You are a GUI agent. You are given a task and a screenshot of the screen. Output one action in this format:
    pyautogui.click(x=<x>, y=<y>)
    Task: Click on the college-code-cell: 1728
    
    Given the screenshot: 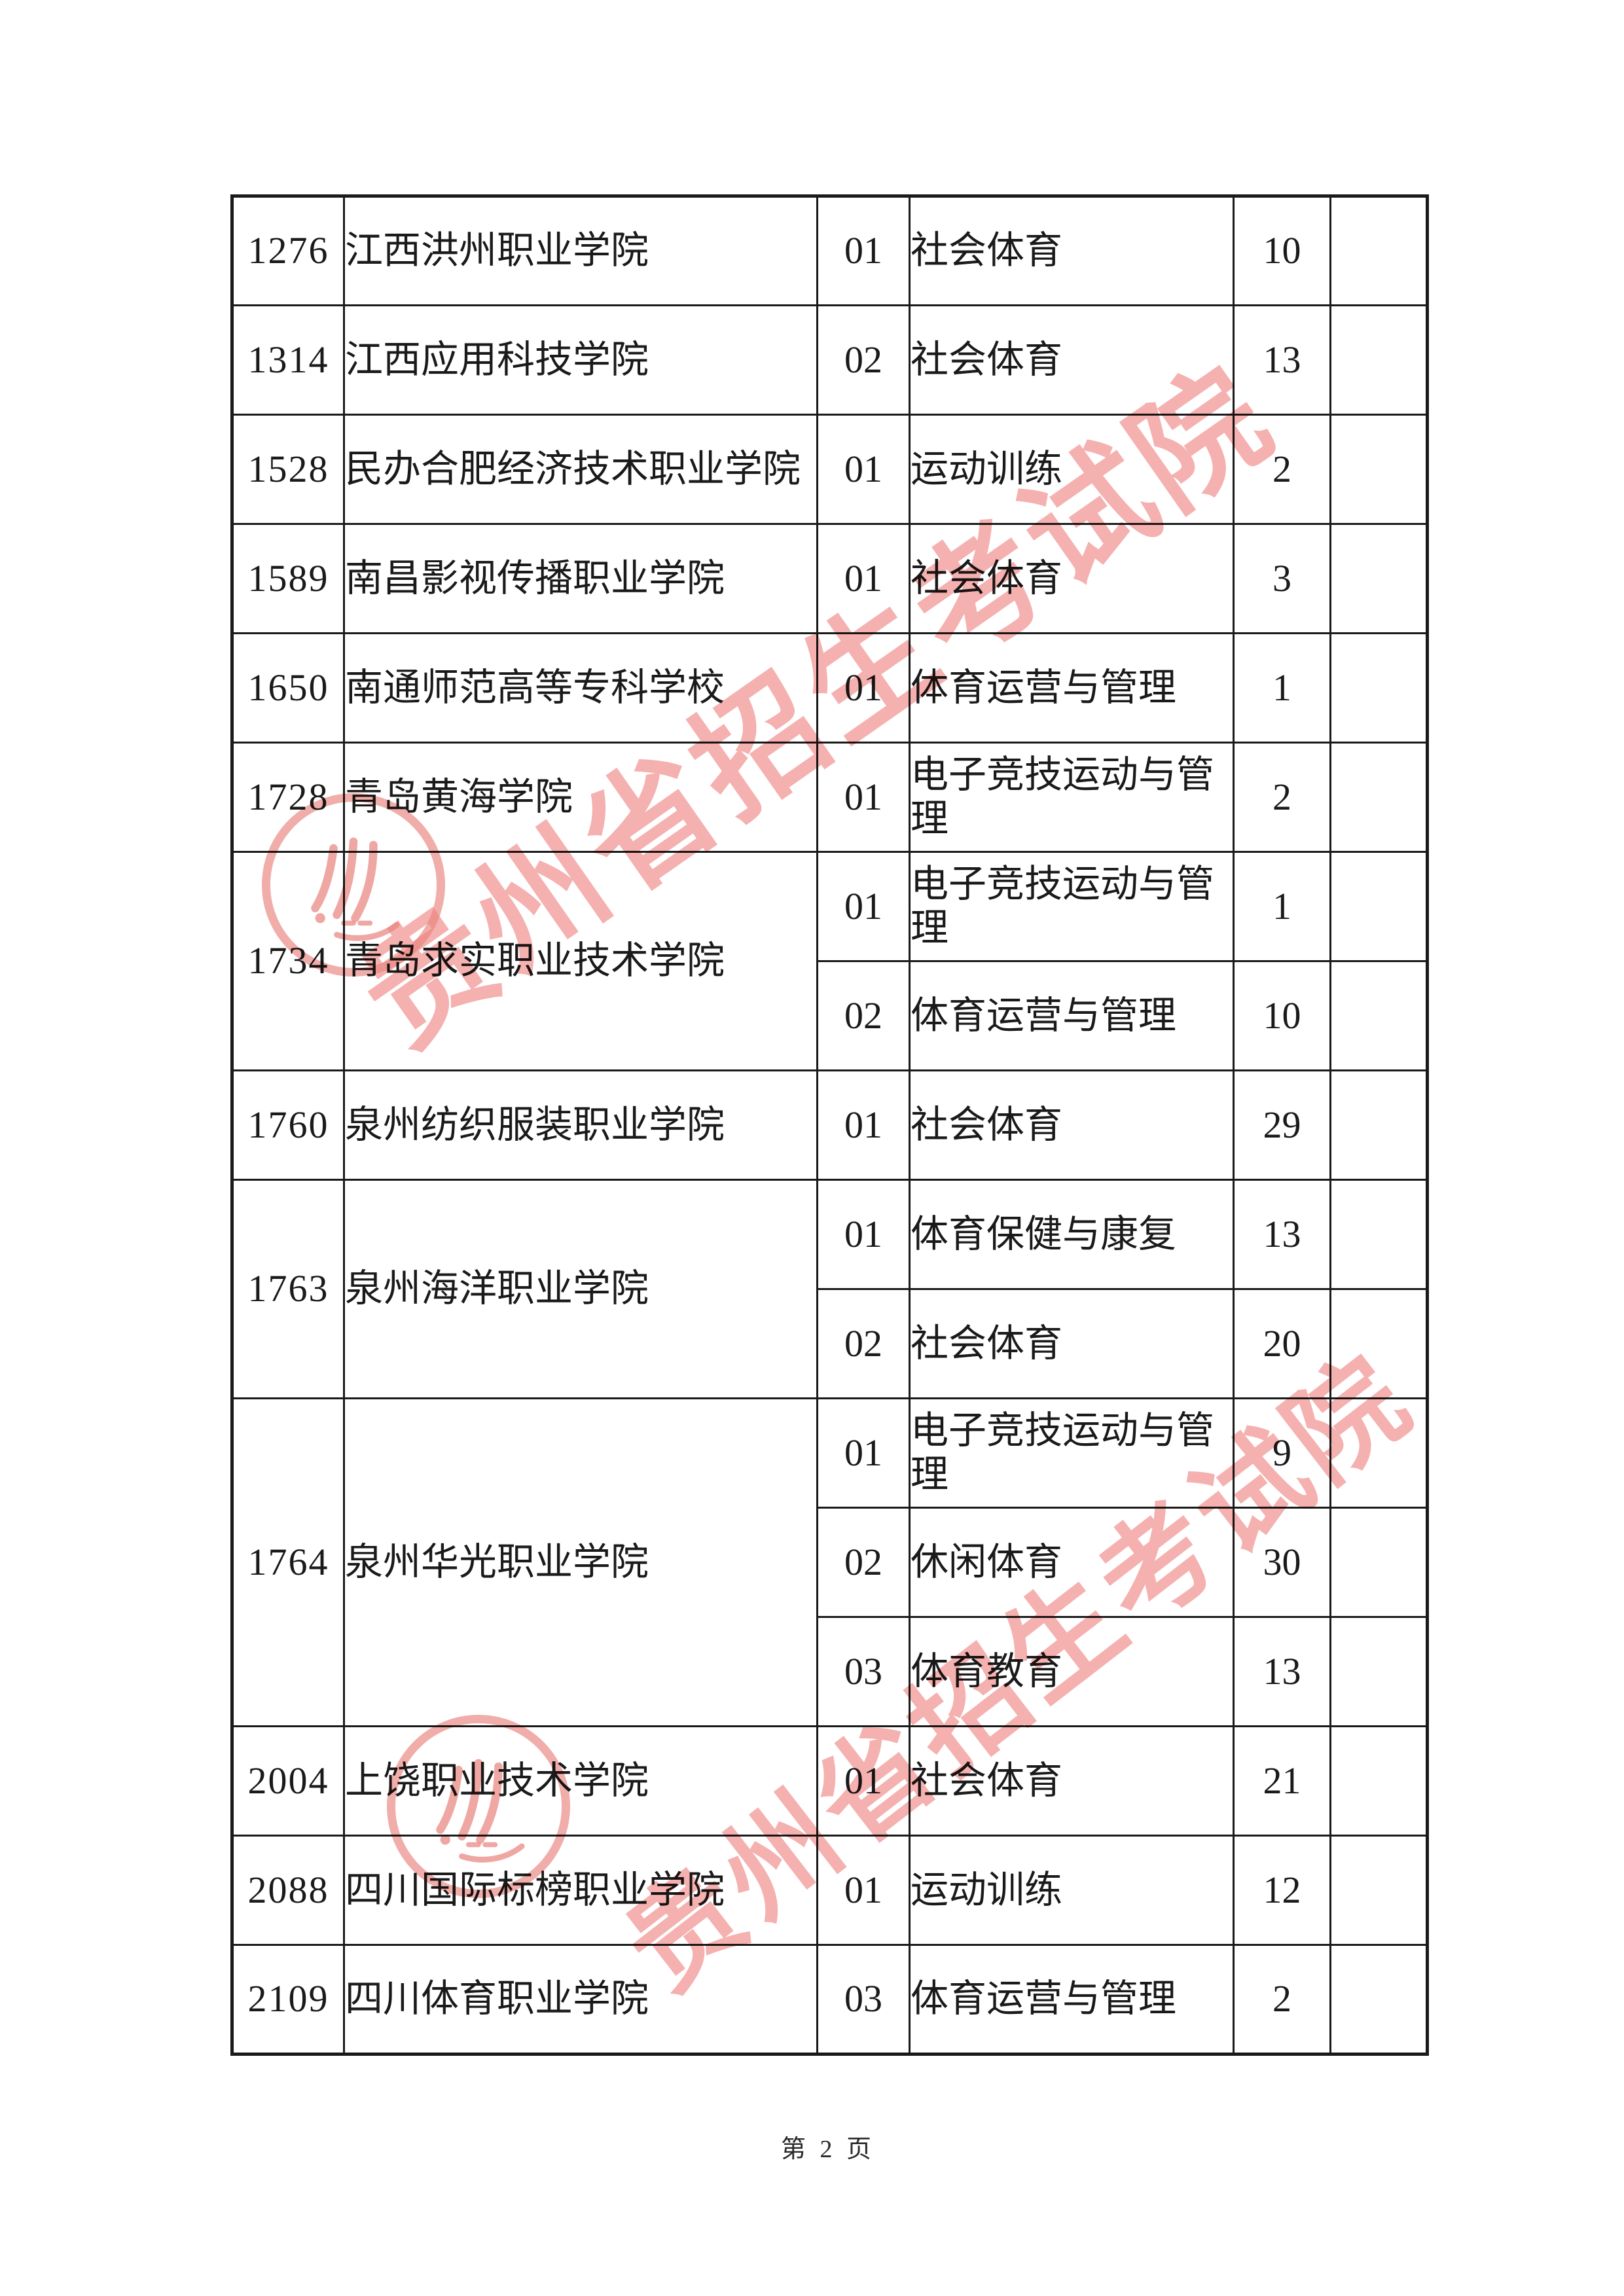 What is the action you would take?
    pyautogui.click(x=288, y=797)
    